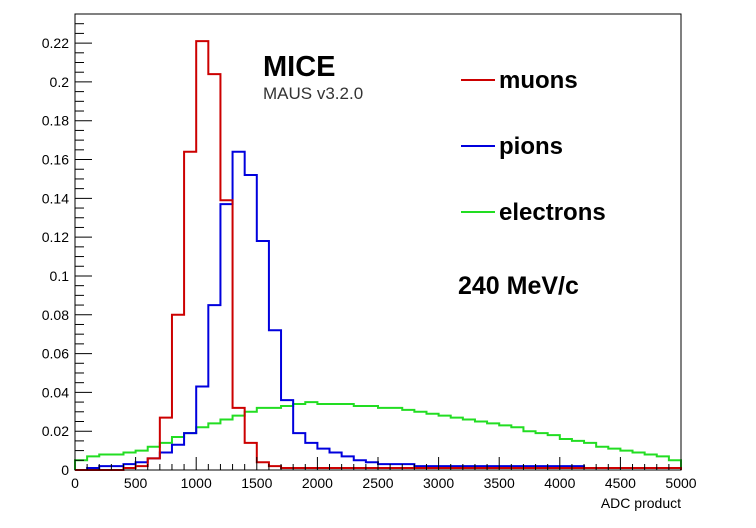  What do you see at coordinates (680, 483) in the screenshot?
I see `x-tick-label: 5000` at bounding box center [680, 483].